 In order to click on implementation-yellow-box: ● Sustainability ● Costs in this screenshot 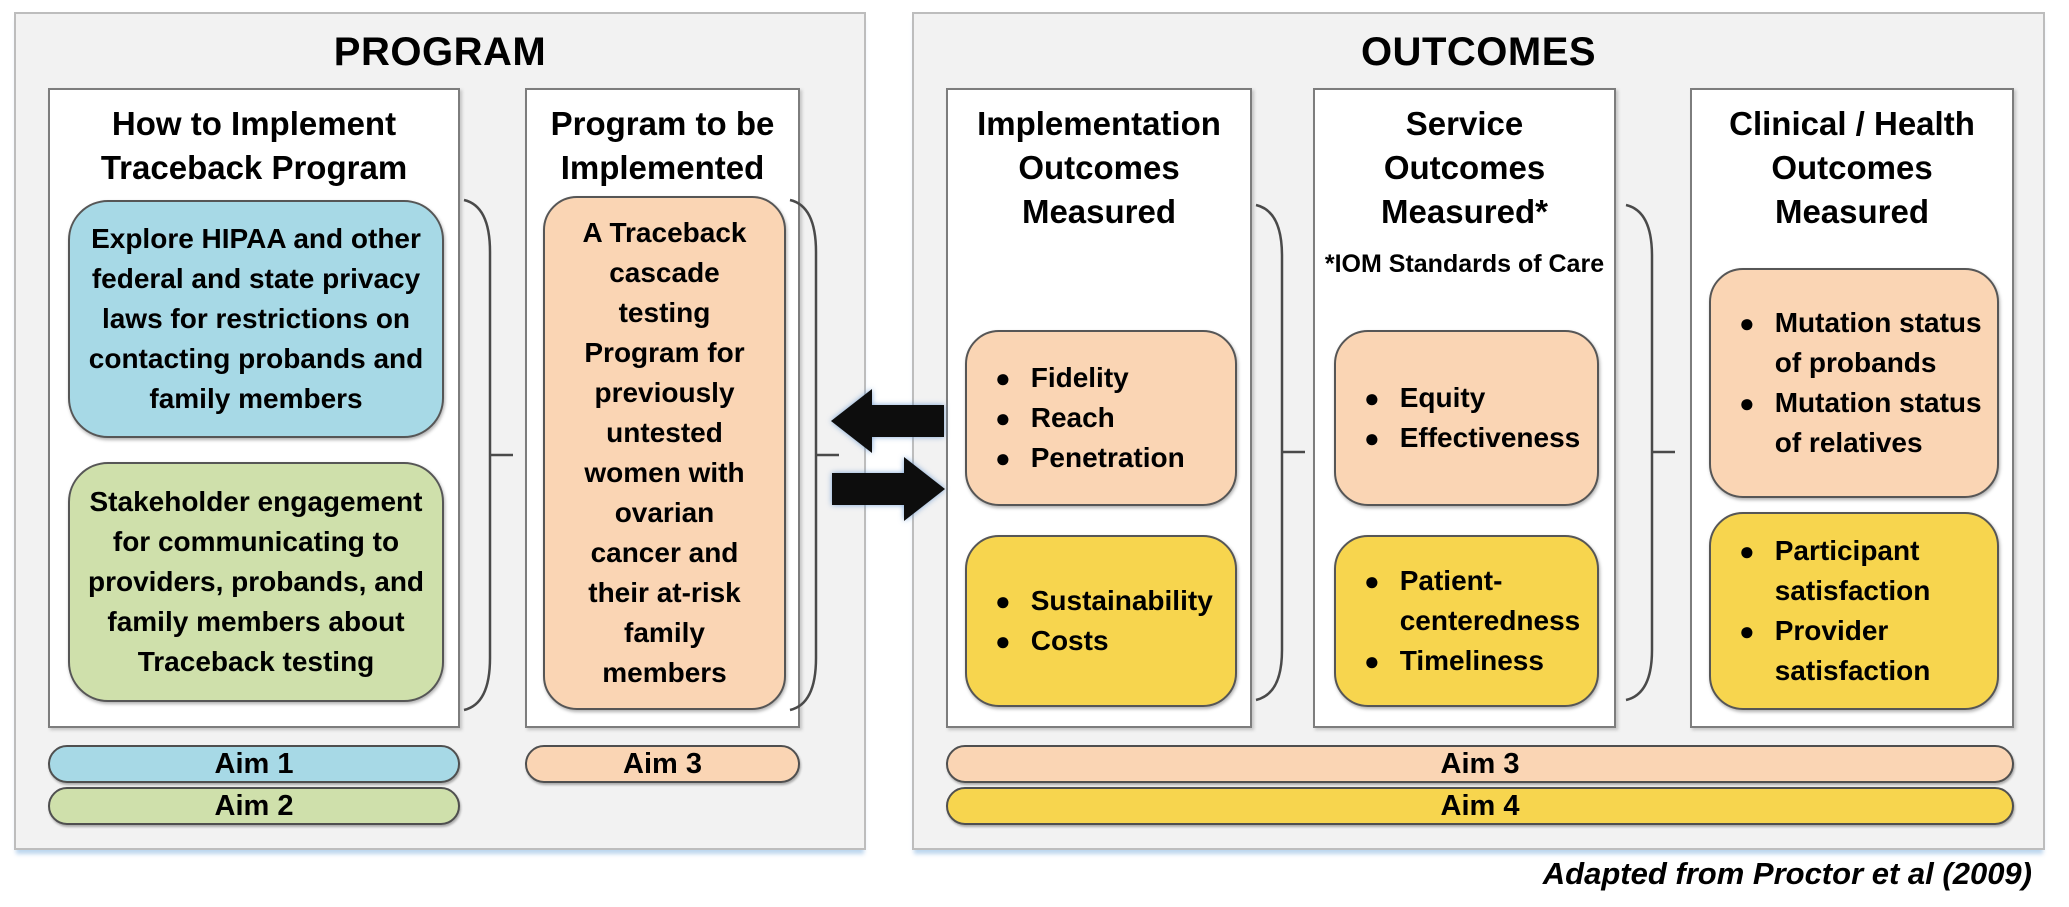, I will do `click(1101, 621)`.